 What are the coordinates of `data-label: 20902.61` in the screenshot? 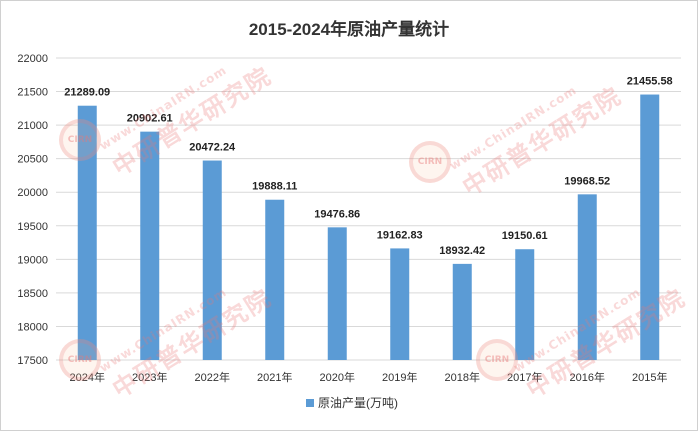 It's located at (150, 119).